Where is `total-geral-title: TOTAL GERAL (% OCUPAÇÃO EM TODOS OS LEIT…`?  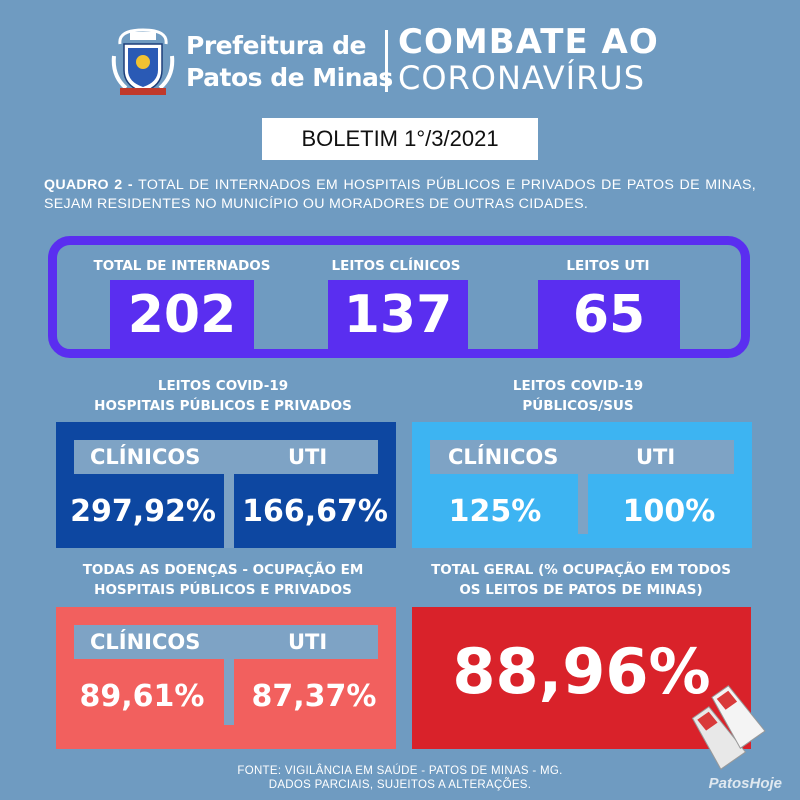 total-geral-title: TOTAL GERAL (% OCUPAÇÃO EM TODOS OS LEIT… is located at coordinates (581, 580).